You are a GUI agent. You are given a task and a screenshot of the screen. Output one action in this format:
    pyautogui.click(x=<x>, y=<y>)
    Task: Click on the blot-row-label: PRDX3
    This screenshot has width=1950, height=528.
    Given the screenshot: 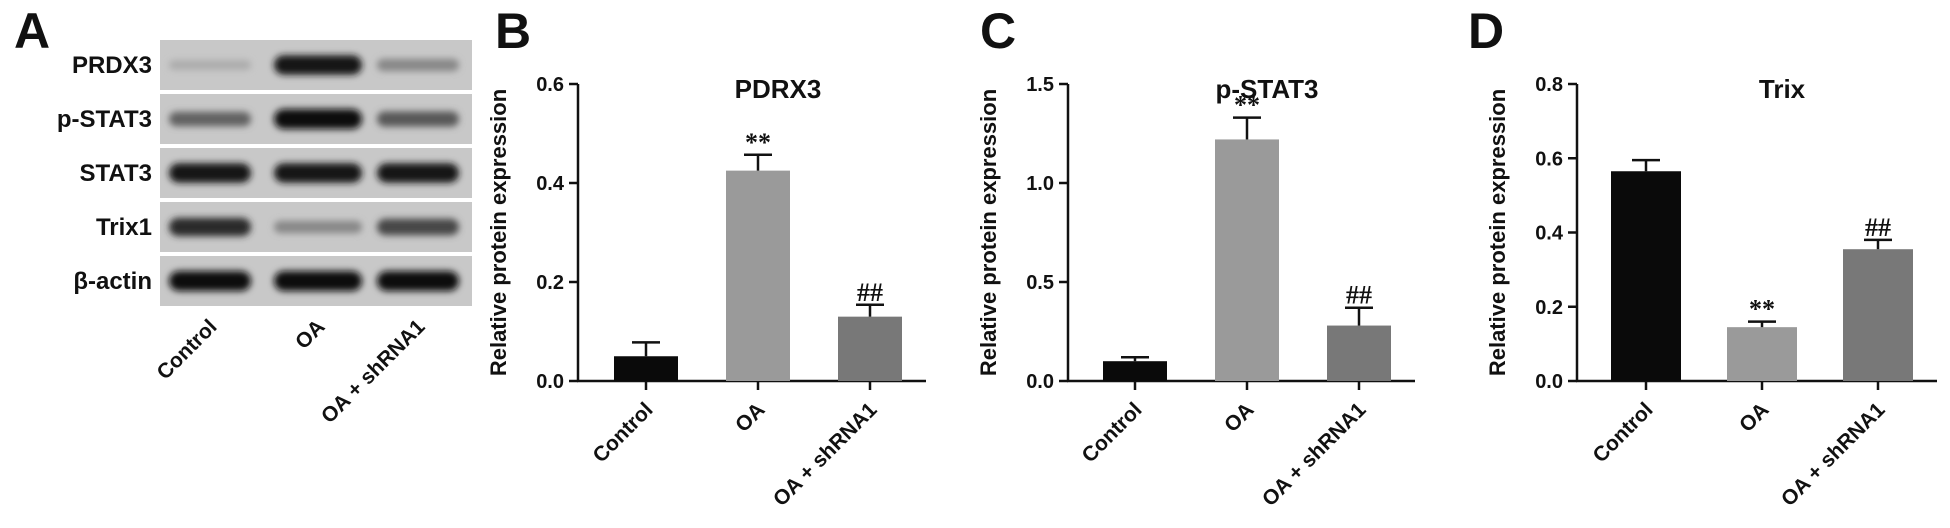 What is the action you would take?
    pyautogui.click(x=112, y=65)
    